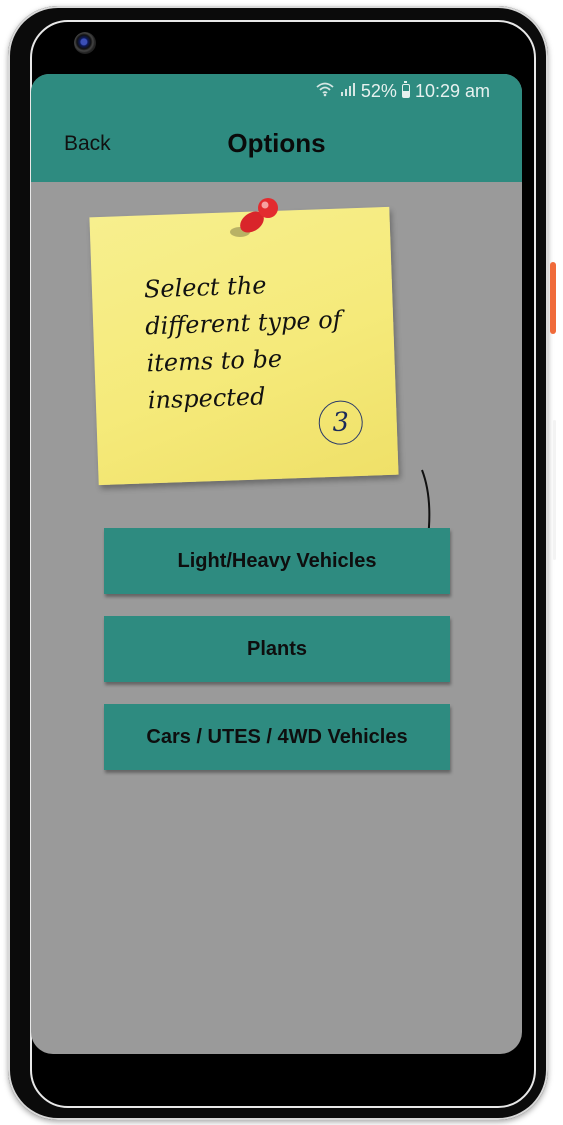 The image size is (563, 1125). I want to click on wifi-icon, so click(325, 91).